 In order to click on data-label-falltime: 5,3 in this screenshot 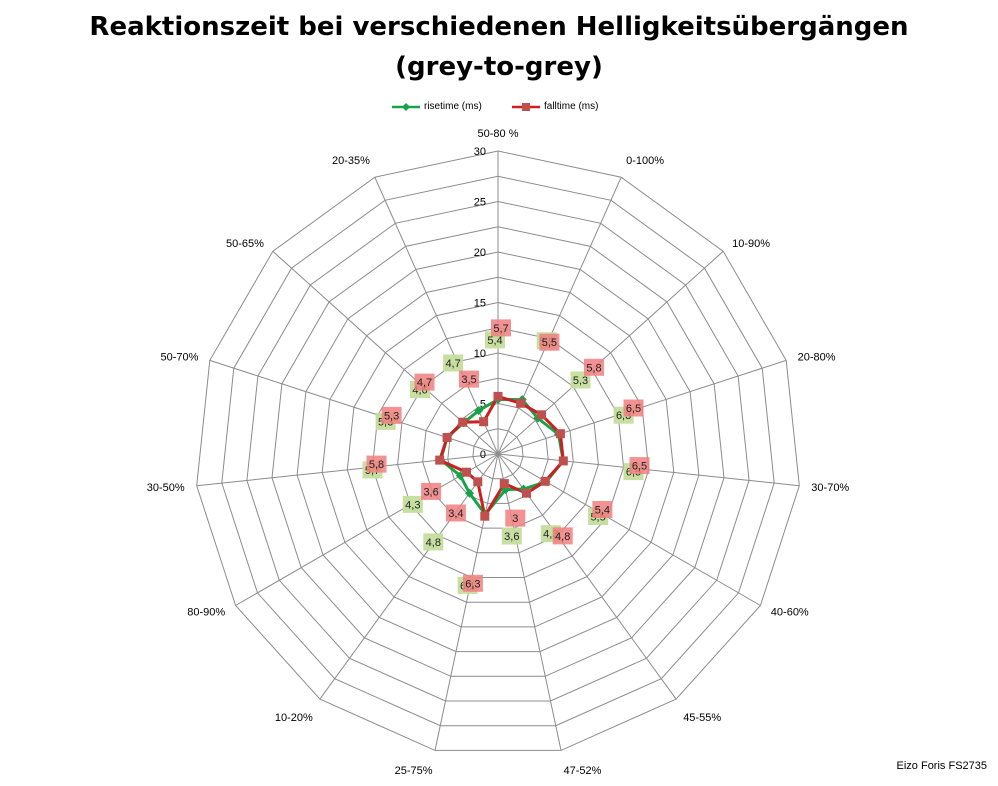, I will do `click(391, 416)`.